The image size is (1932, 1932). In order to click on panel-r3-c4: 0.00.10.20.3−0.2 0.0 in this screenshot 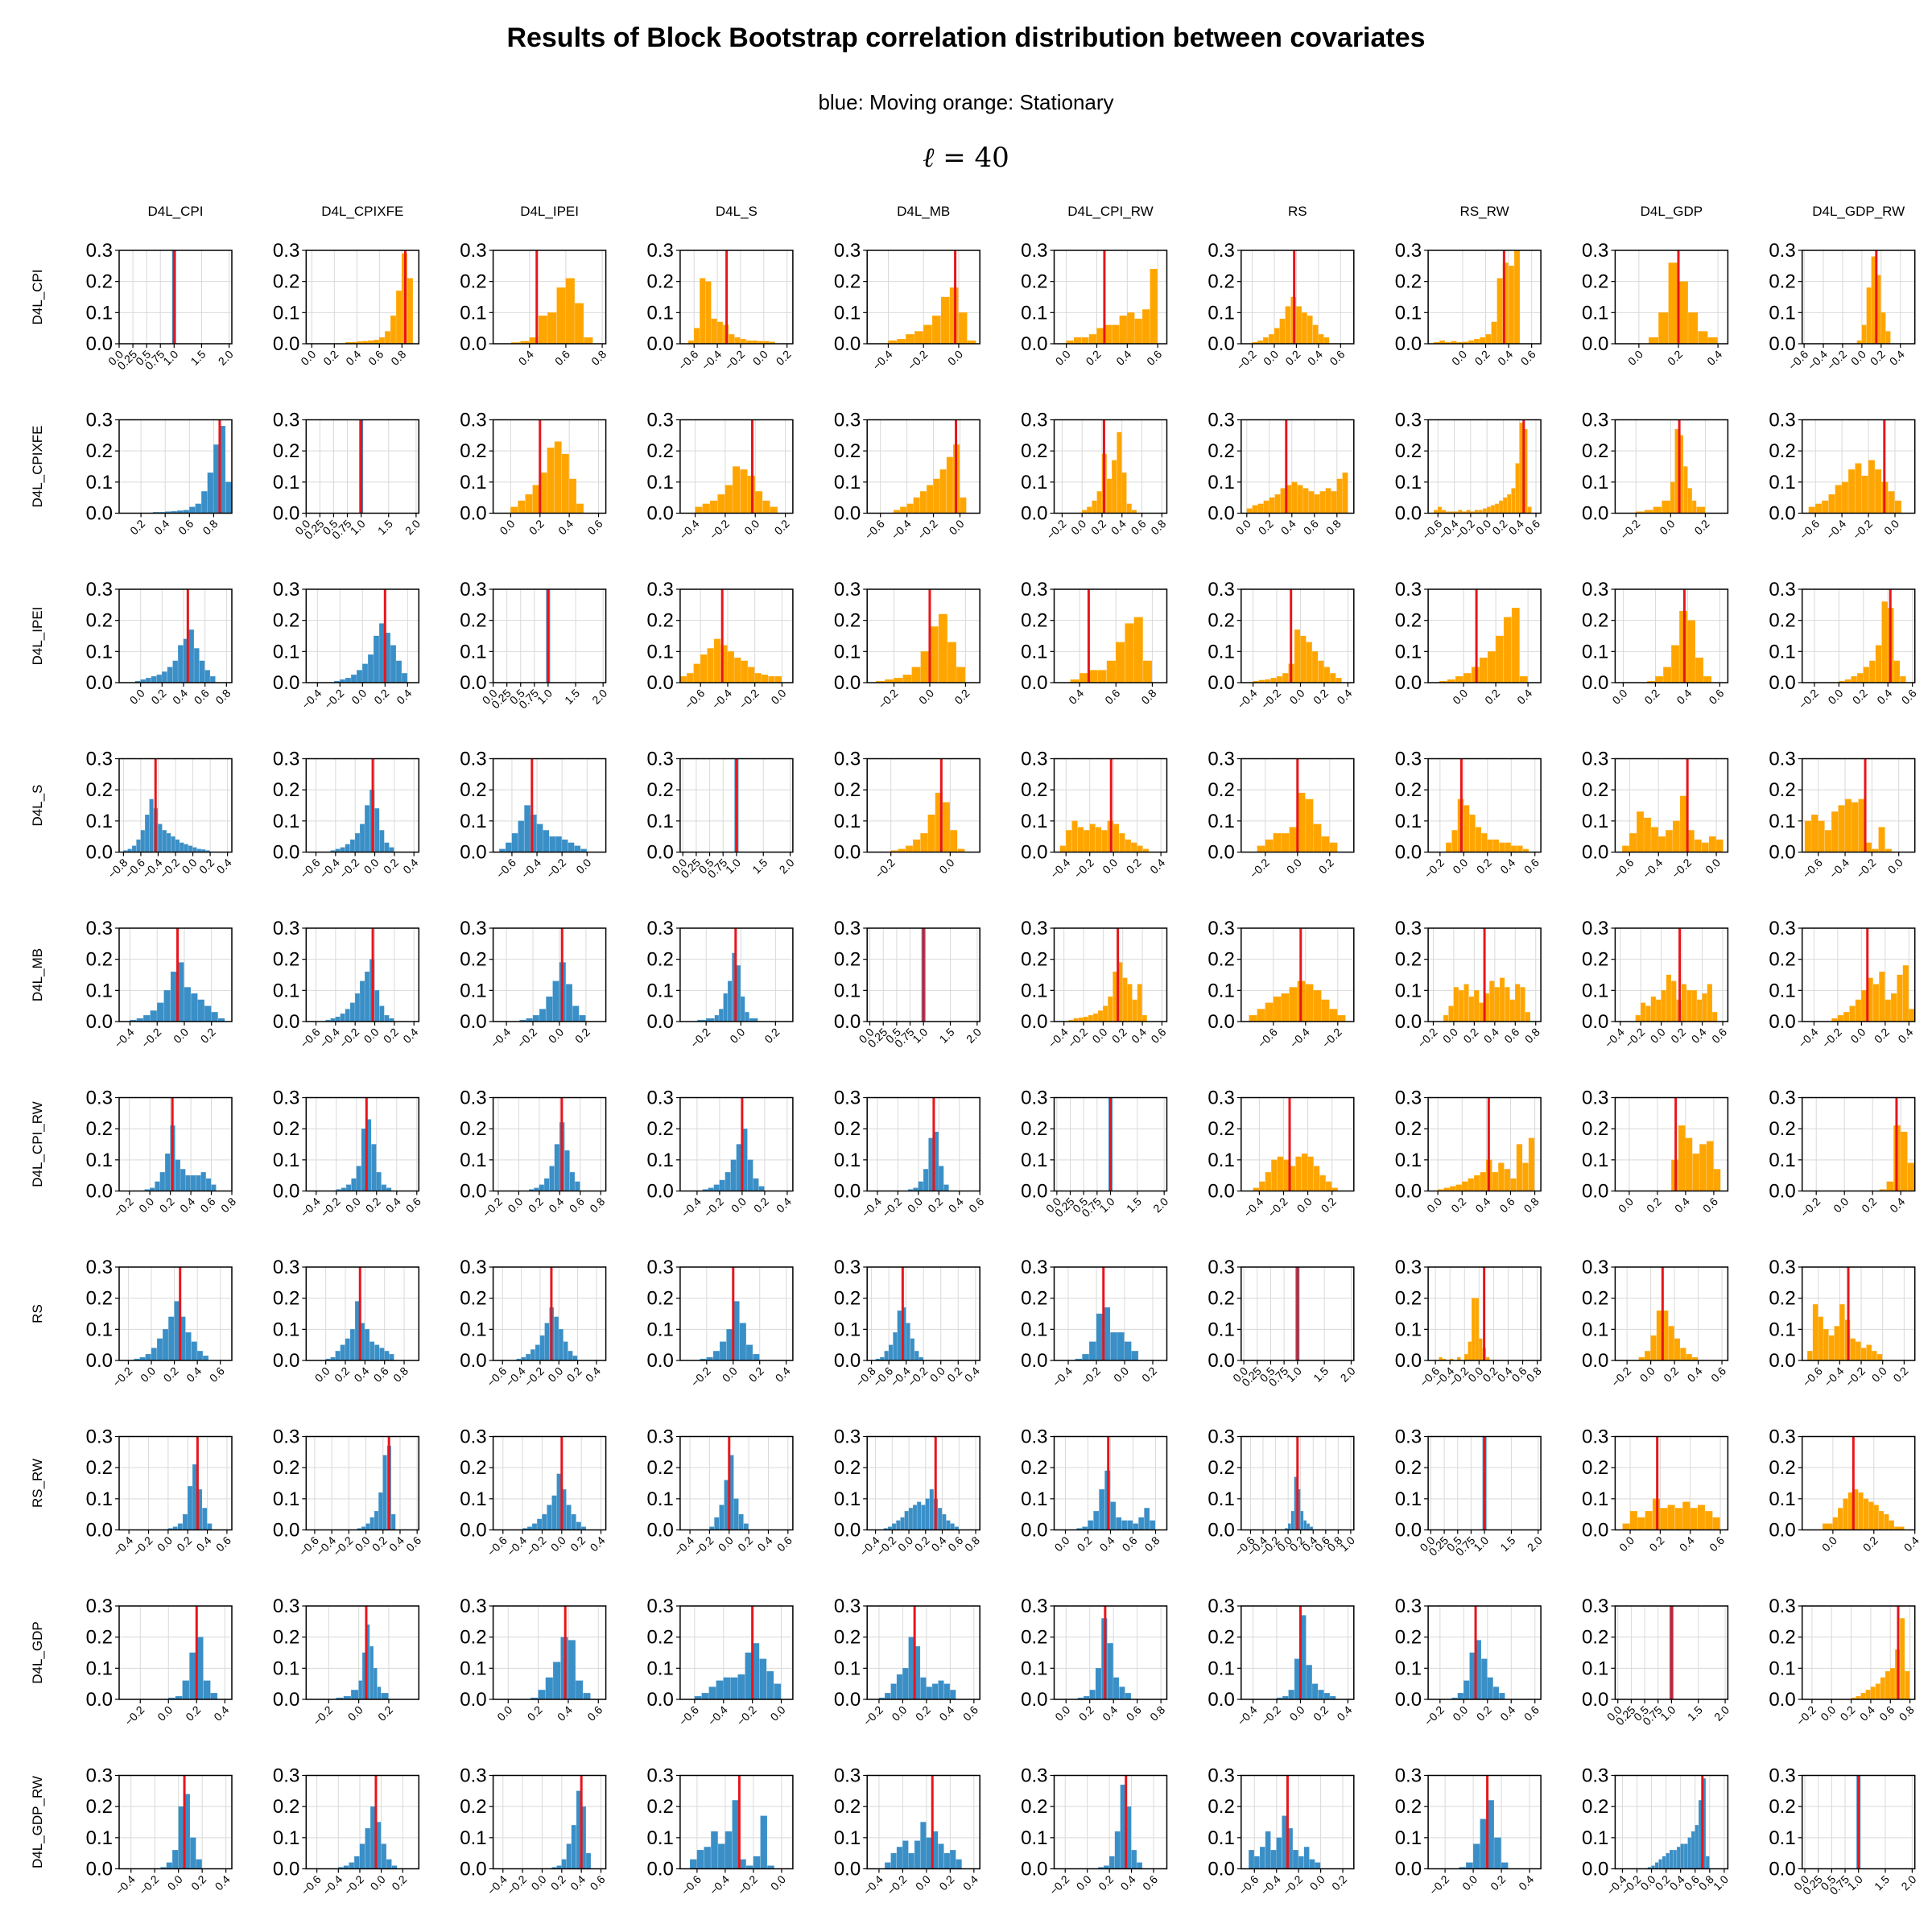, I will do `click(907, 815)`.